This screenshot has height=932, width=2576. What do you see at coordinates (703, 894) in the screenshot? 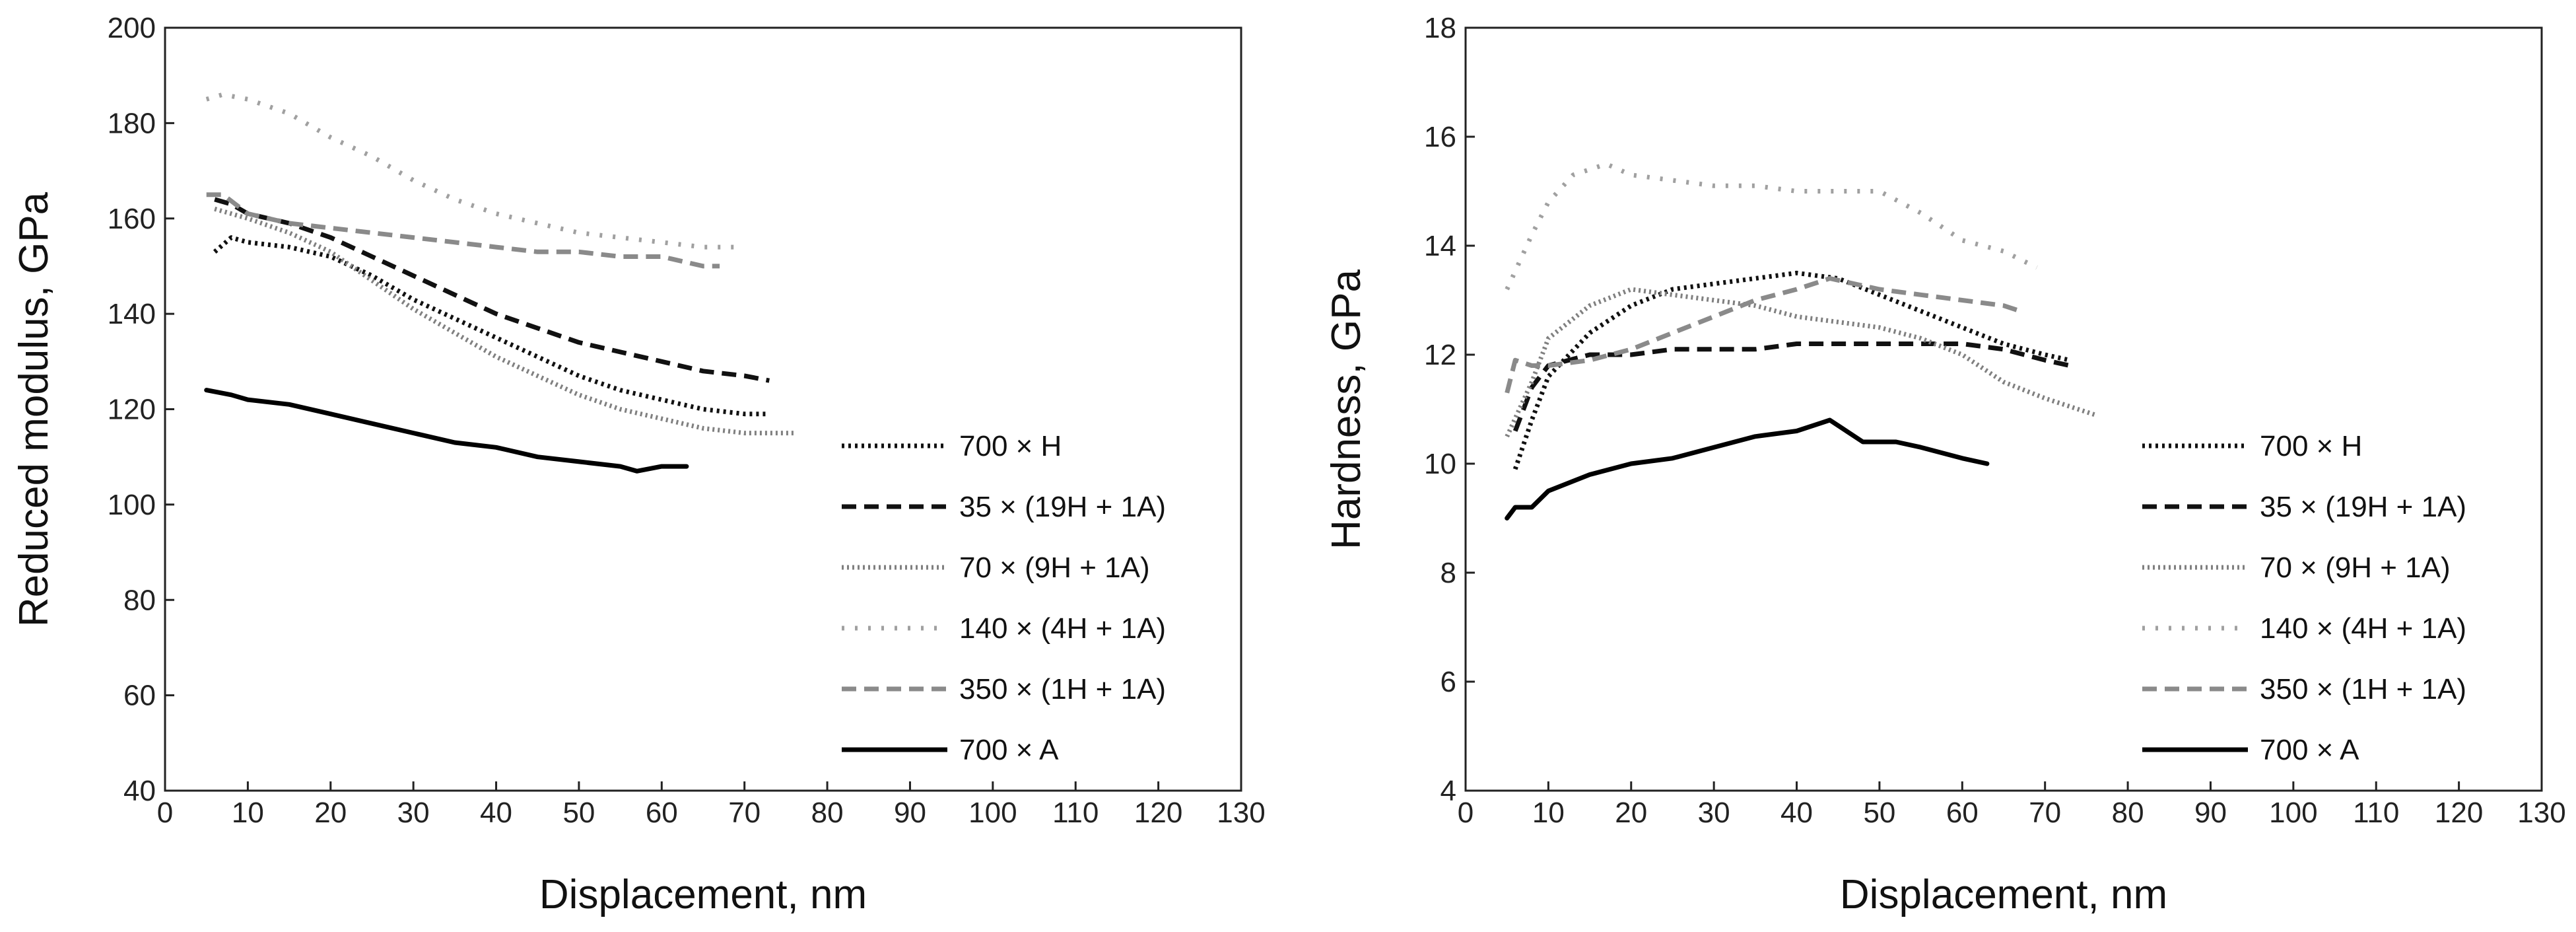
I see `modulus-x-axis-label: Displacement, nm` at bounding box center [703, 894].